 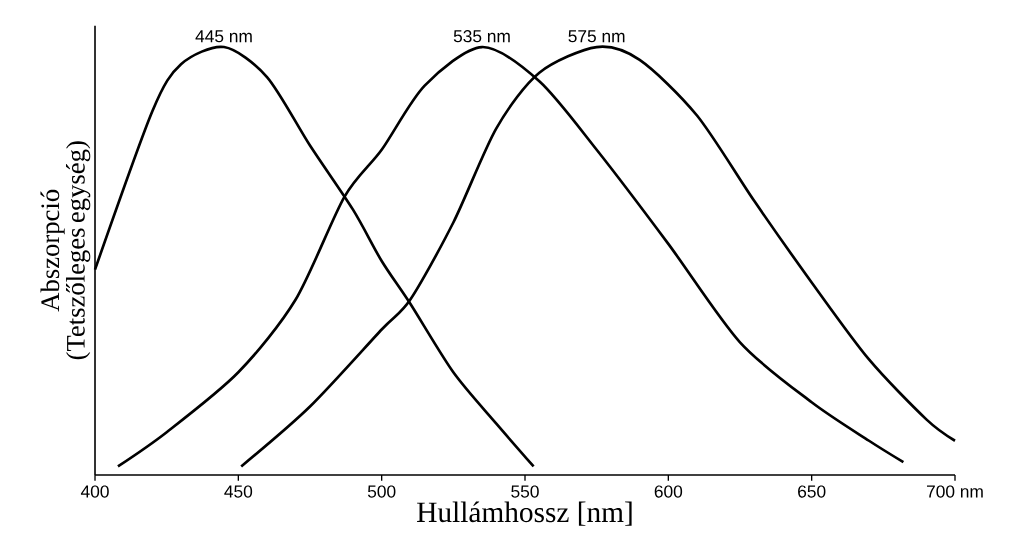 I want to click on annotation: 575 nm, so click(x=596, y=36).